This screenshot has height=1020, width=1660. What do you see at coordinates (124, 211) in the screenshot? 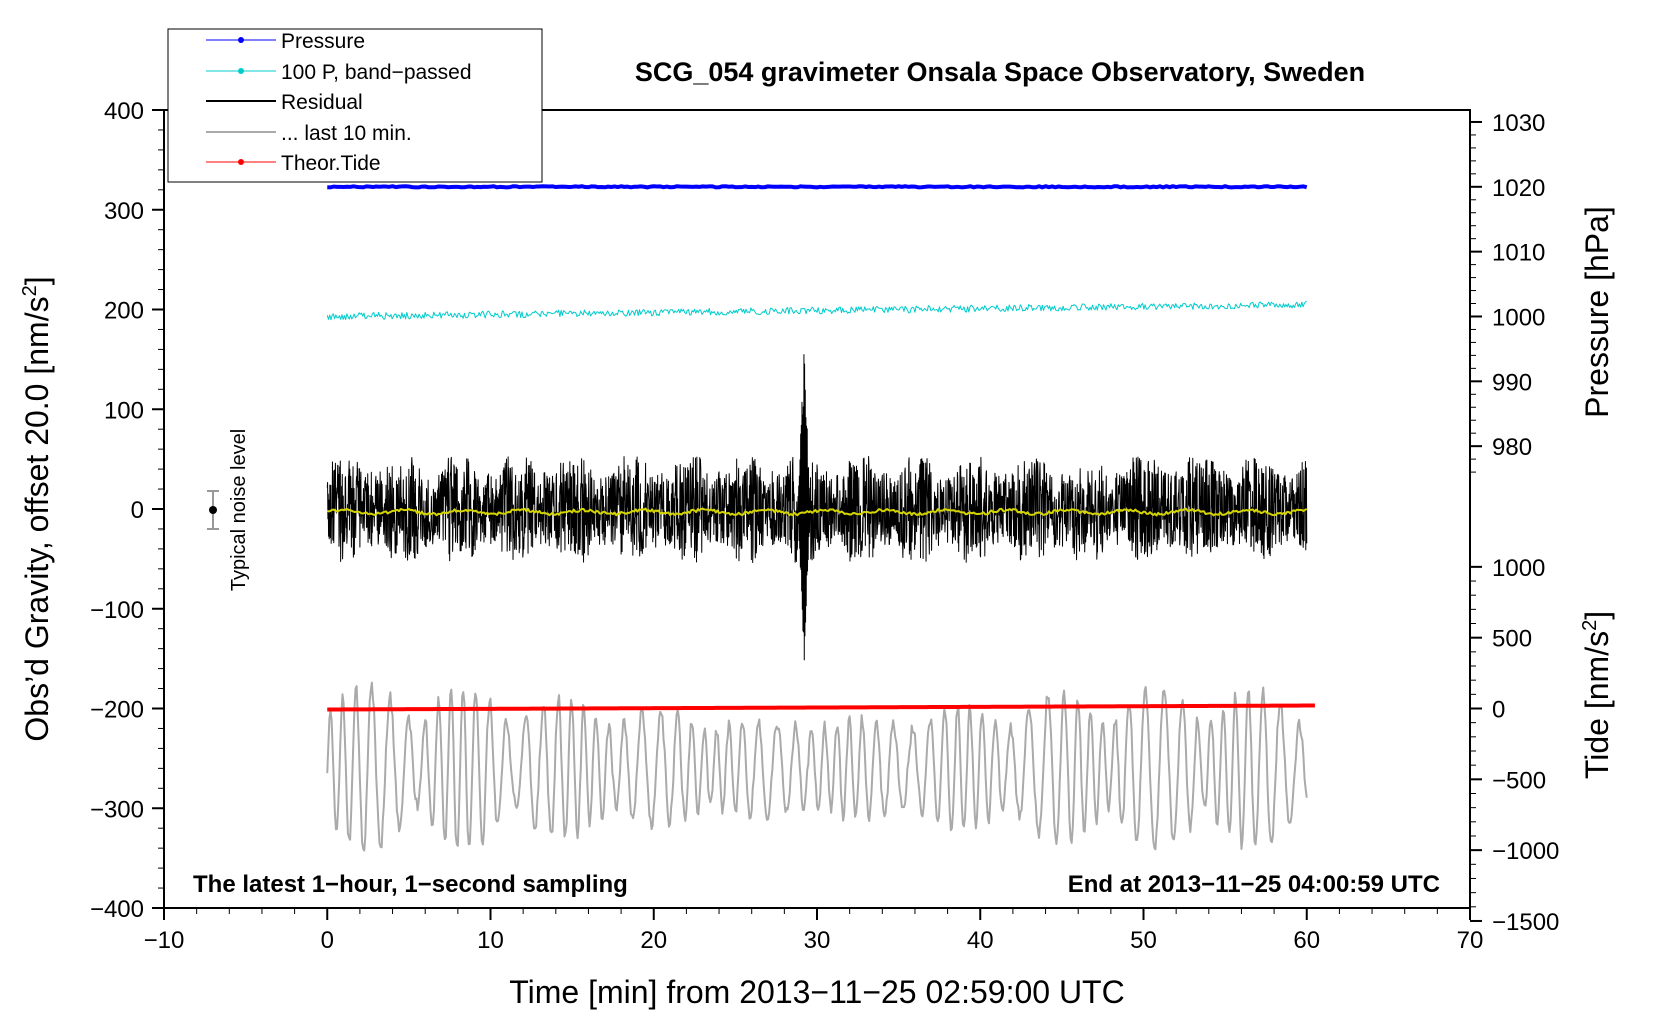
I see `y-tick-label: 300` at bounding box center [124, 211].